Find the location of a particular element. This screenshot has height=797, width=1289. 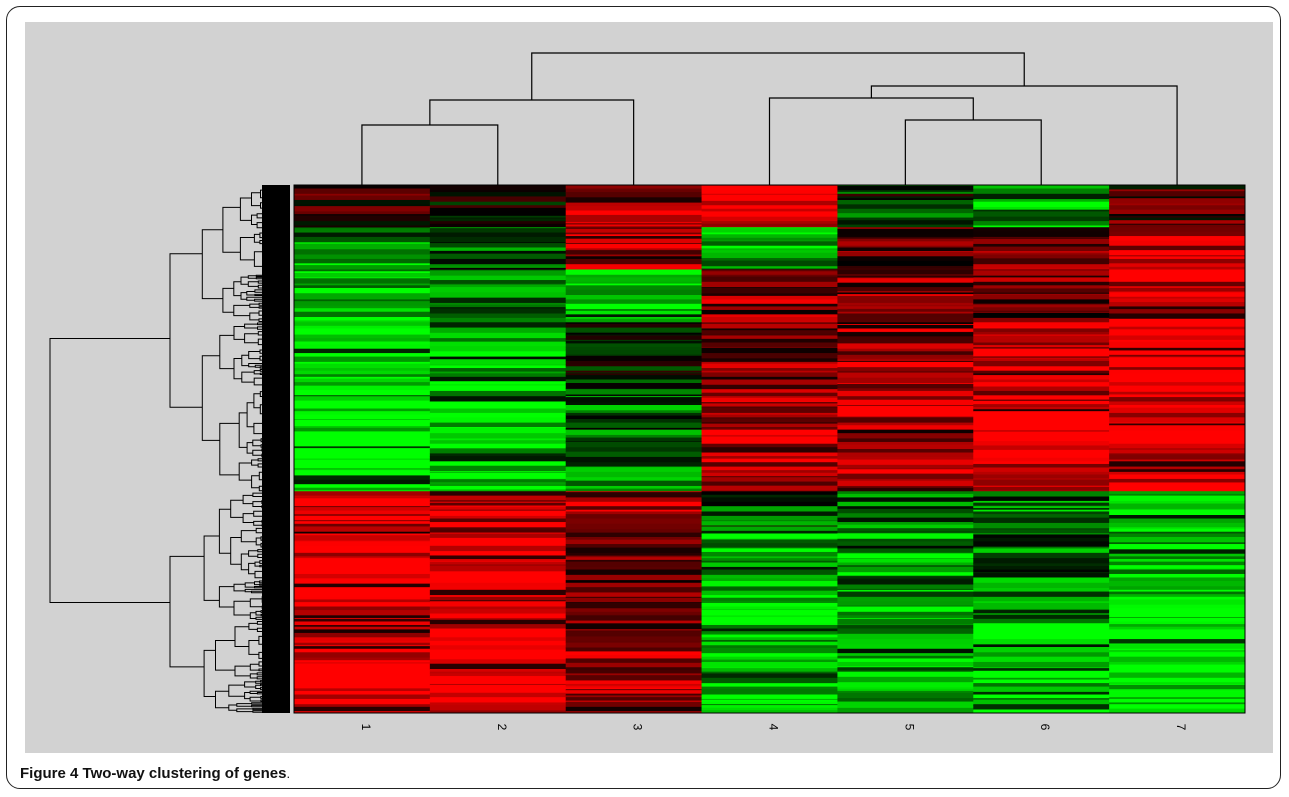

row-dendrogram-leaf-band is located at coordinates (276, 449).